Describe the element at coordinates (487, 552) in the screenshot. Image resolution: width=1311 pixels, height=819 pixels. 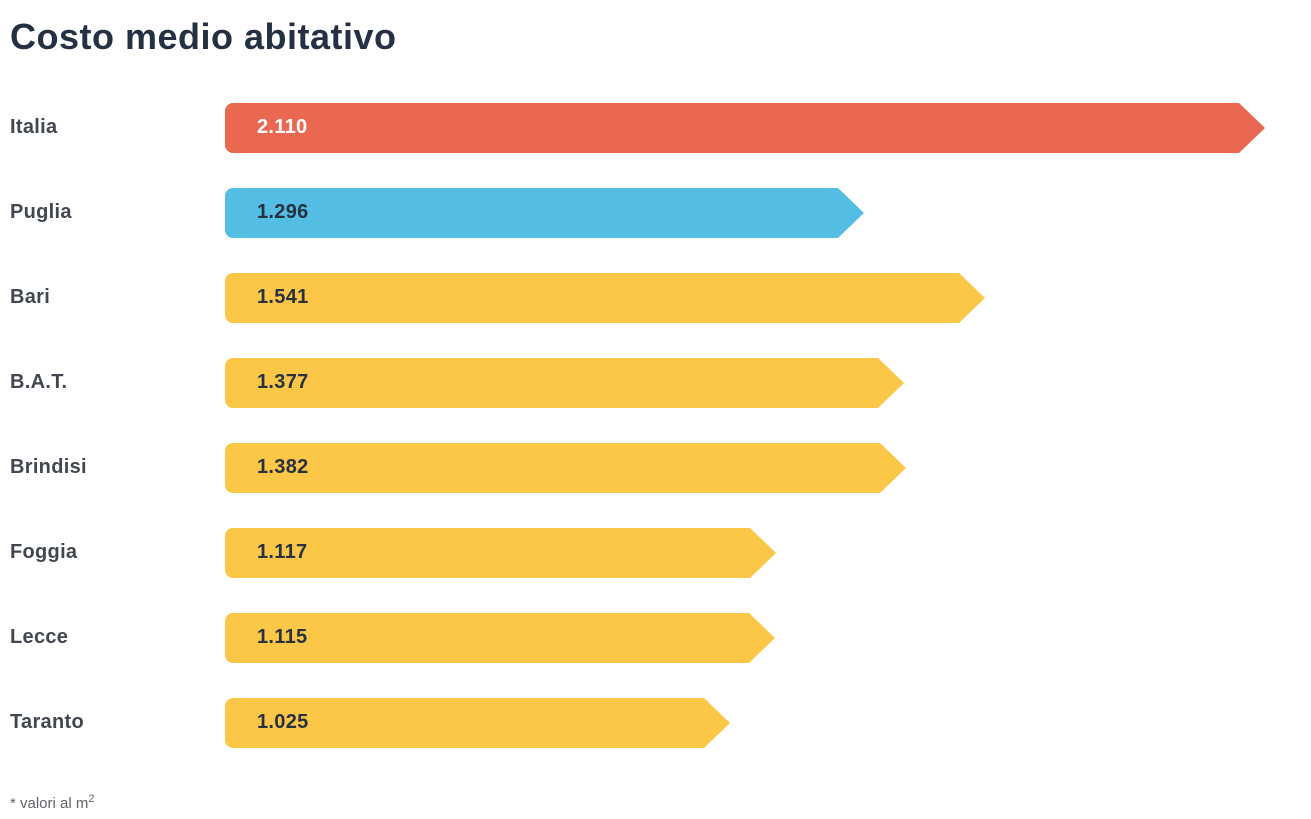
I see `bar-rect: 1.117` at that location.